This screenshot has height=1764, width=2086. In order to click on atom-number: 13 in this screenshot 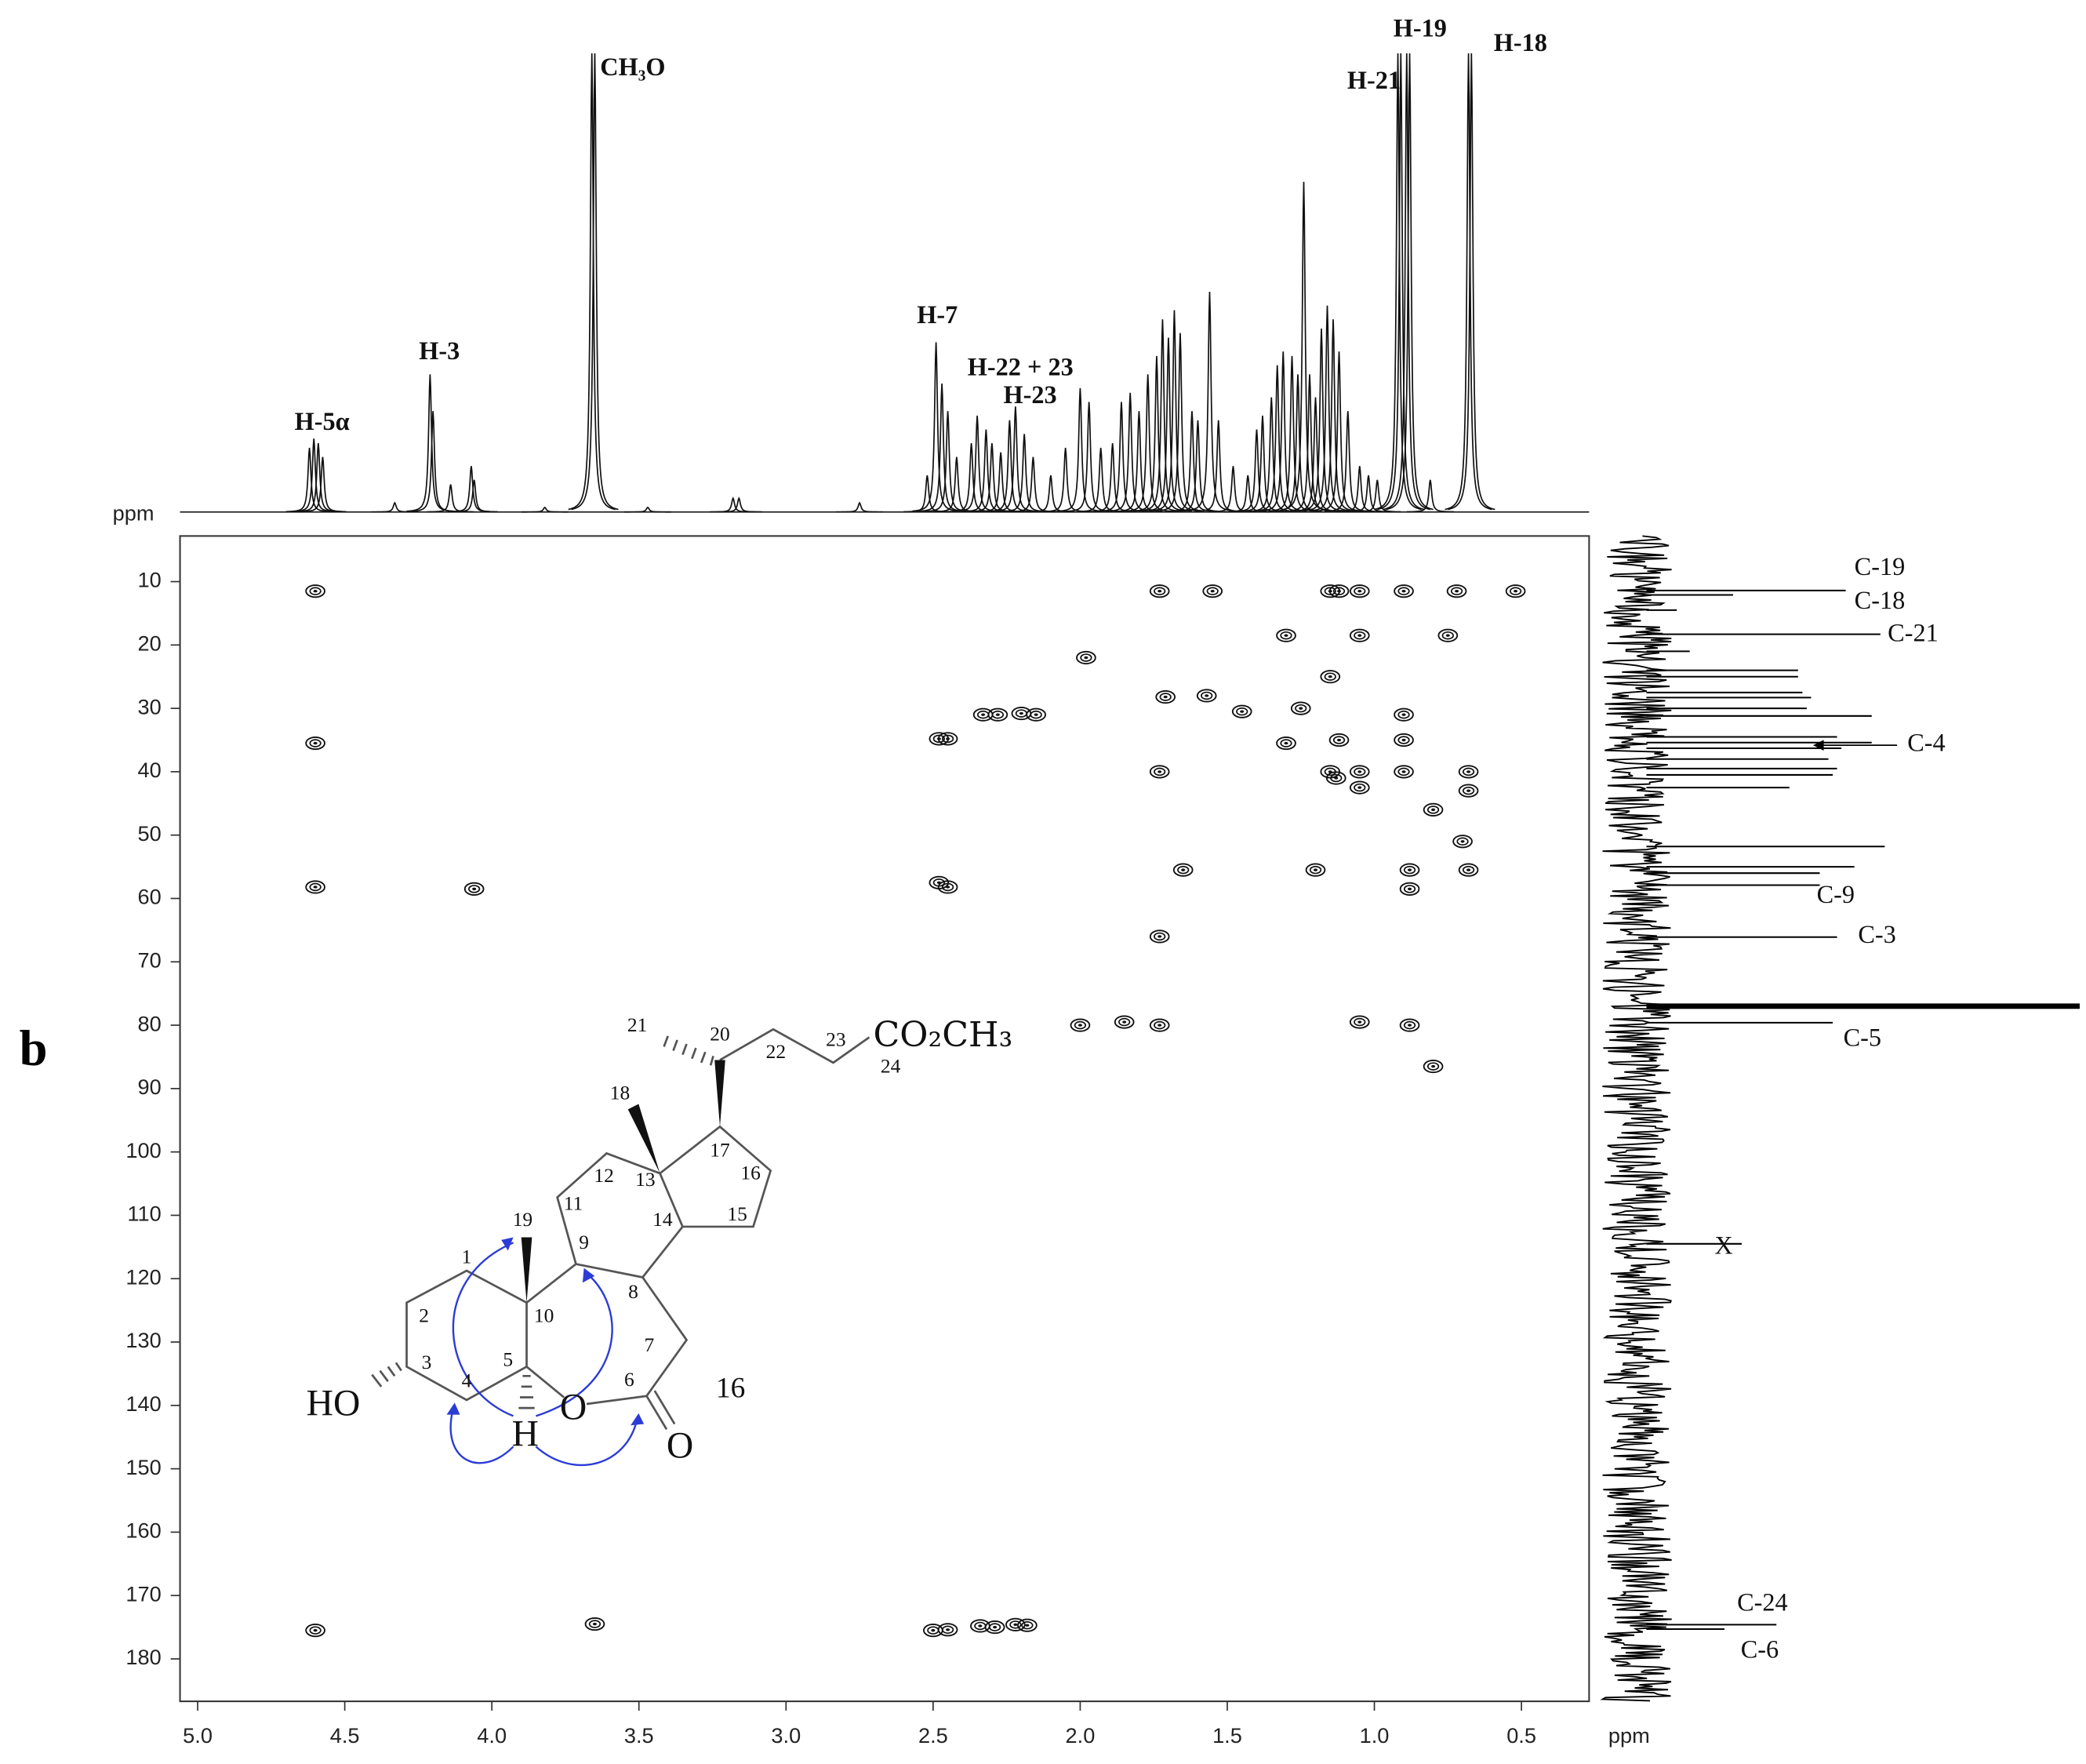, I will do `click(645, 1179)`.